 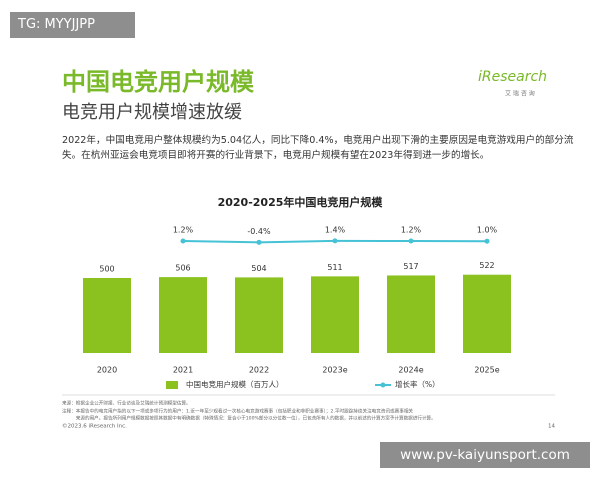 I want to click on value-label: 1.0%, so click(x=487, y=230).